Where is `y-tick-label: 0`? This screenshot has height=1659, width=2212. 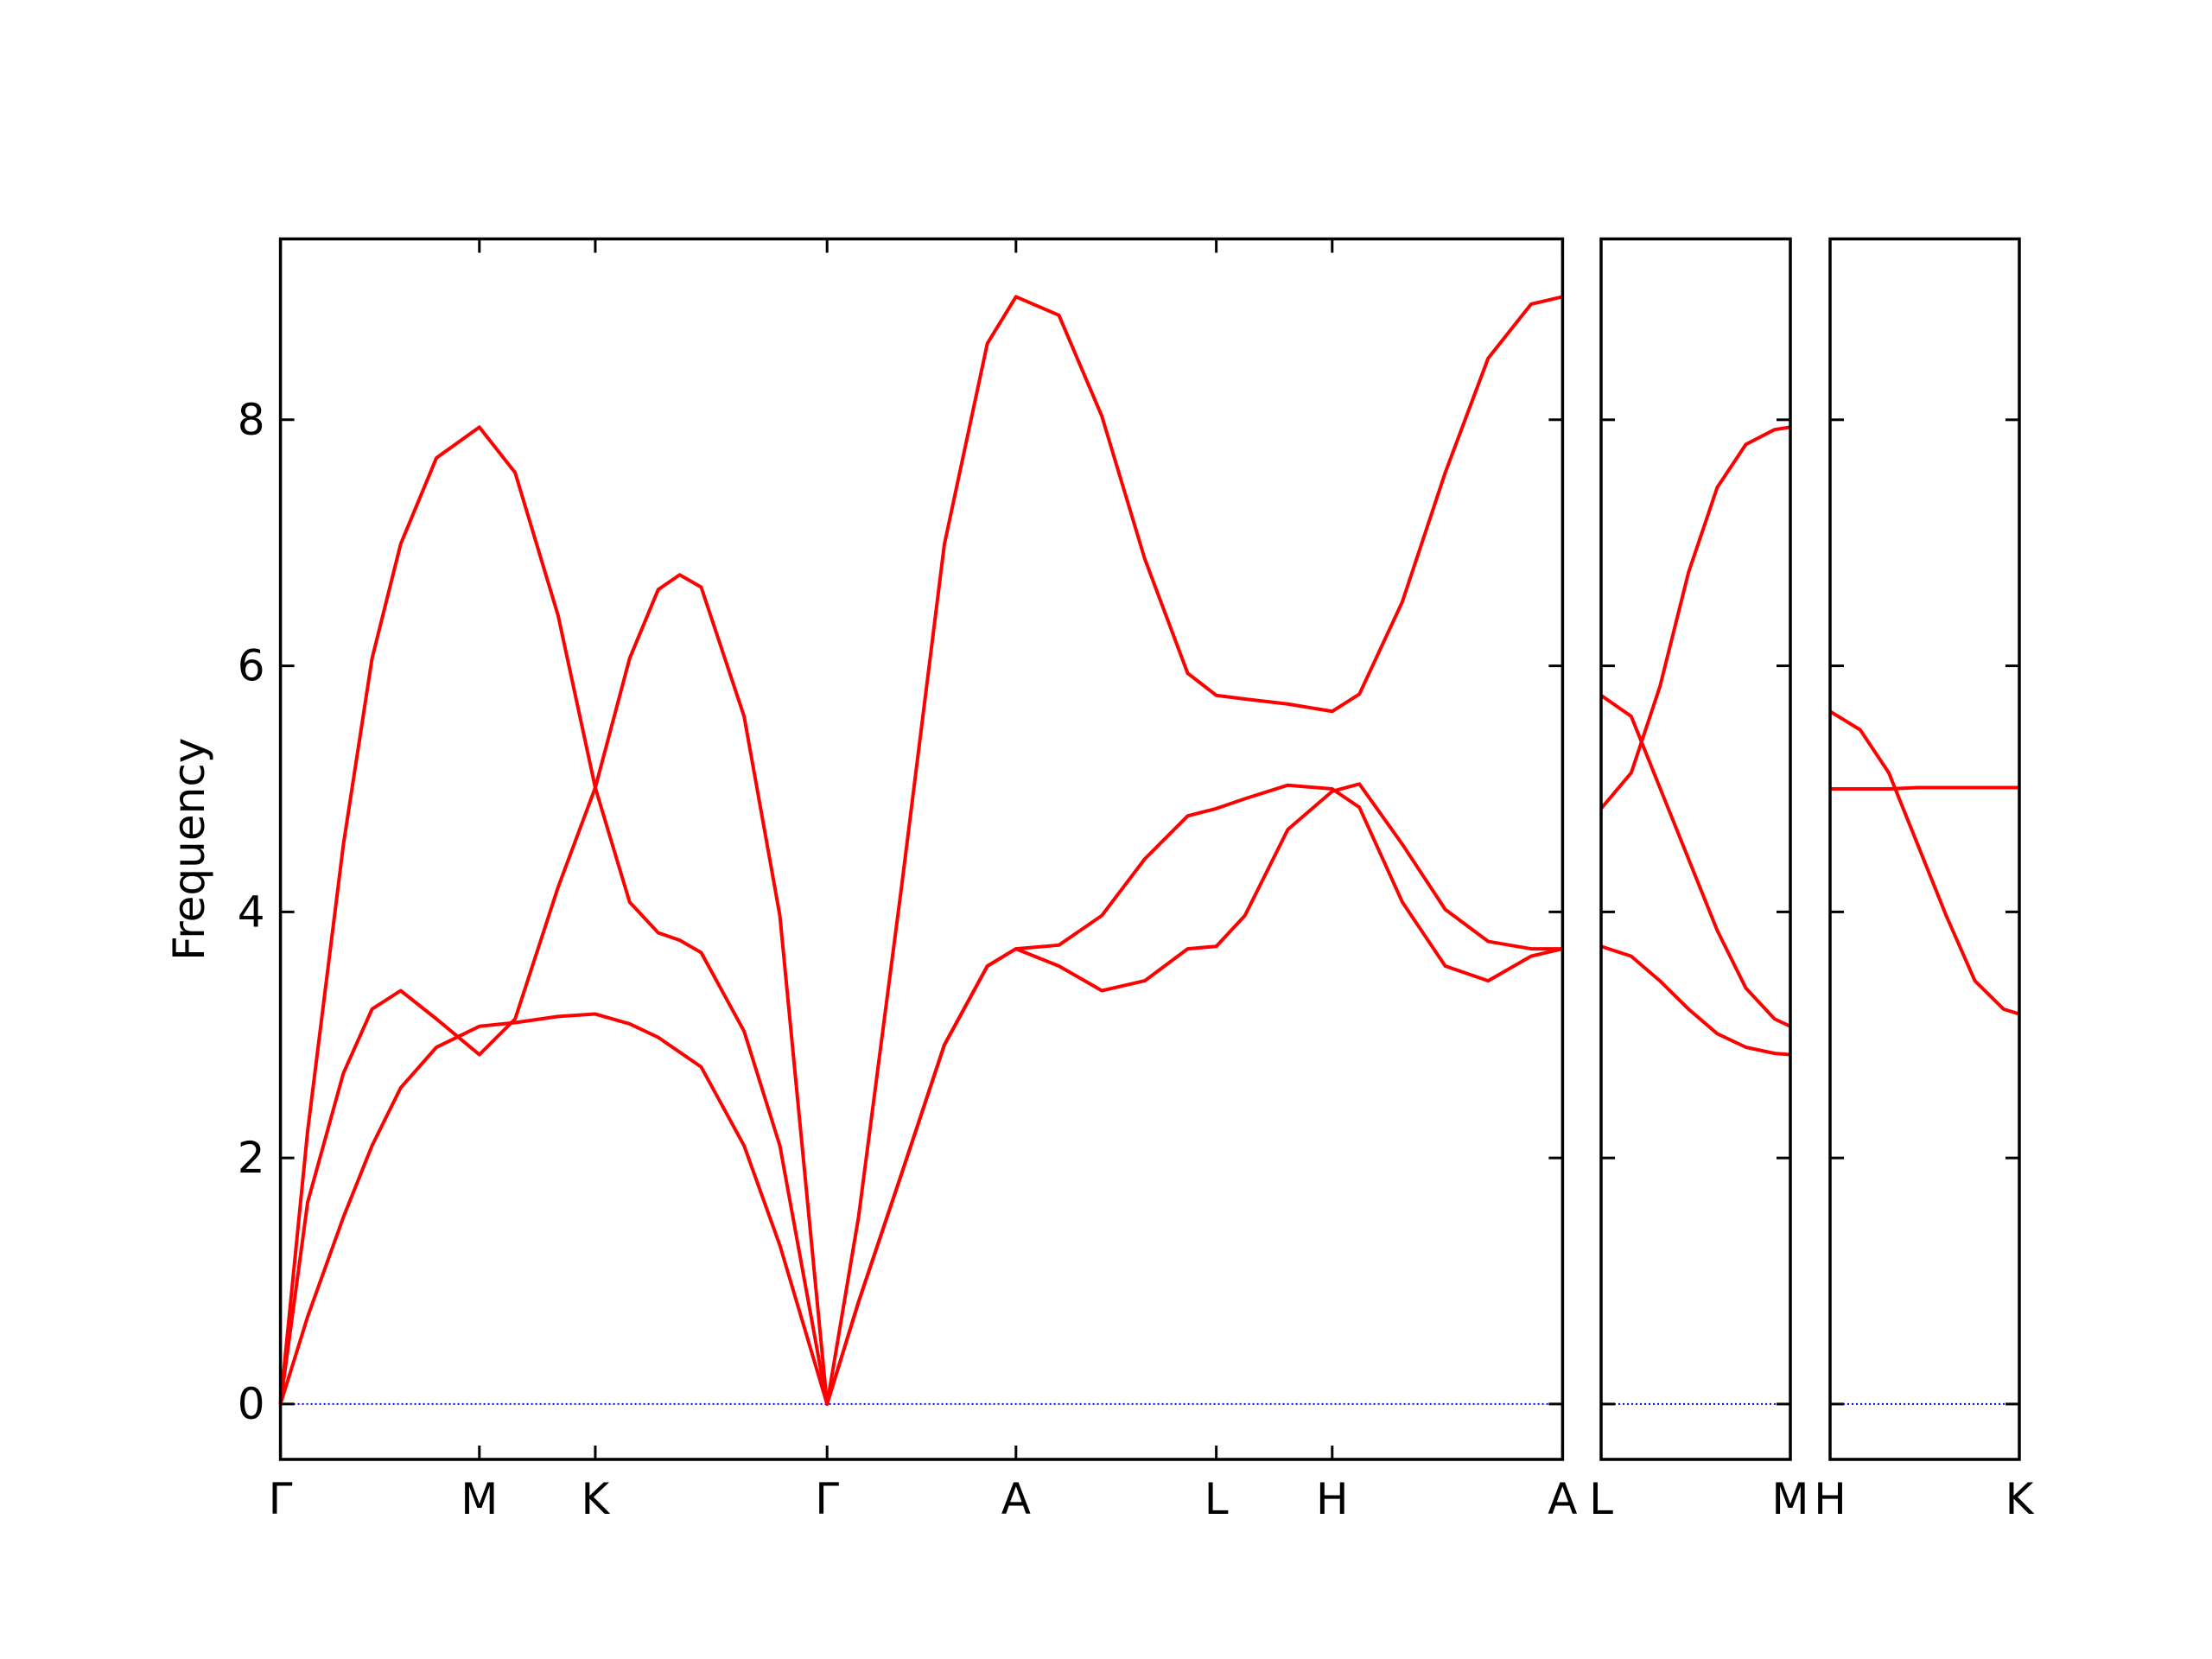 y-tick-label: 0 is located at coordinates (251, 1404).